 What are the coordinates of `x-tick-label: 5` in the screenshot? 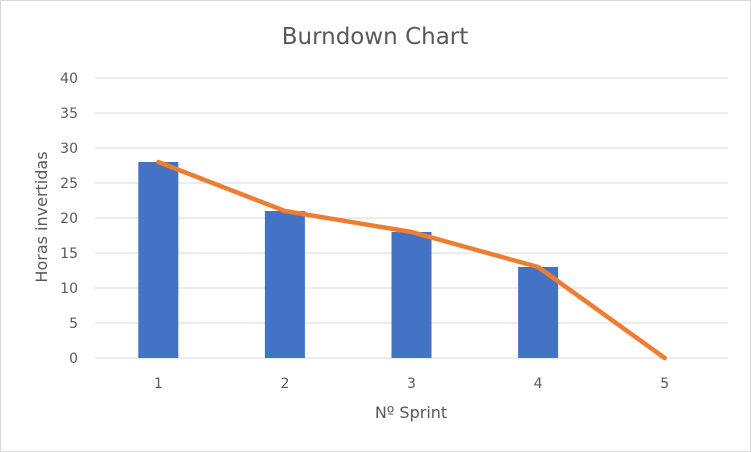 It's located at (664, 384).